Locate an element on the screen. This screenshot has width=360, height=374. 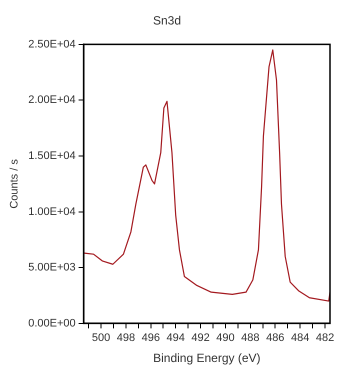
x-tick-label: 500 is located at coordinates (101, 338).